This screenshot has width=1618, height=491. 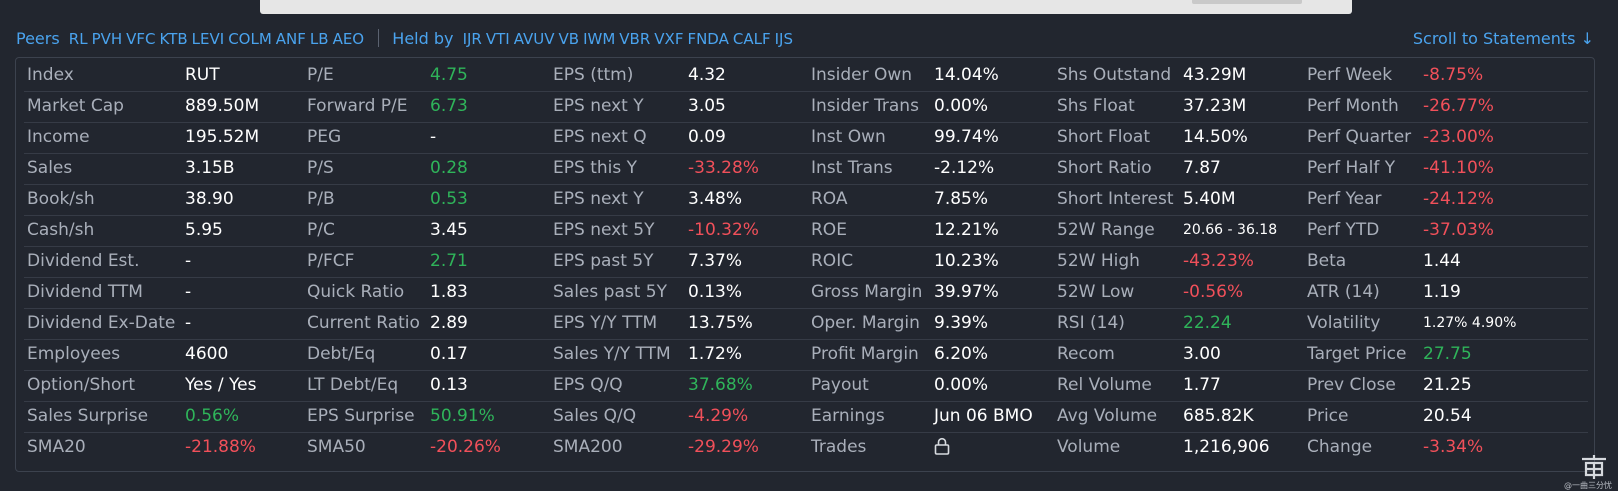 What do you see at coordinates (595, 168) in the screenshot?
I see `metric-label-eps-this-y: EPS this Y` at bounding box center [595, 168].